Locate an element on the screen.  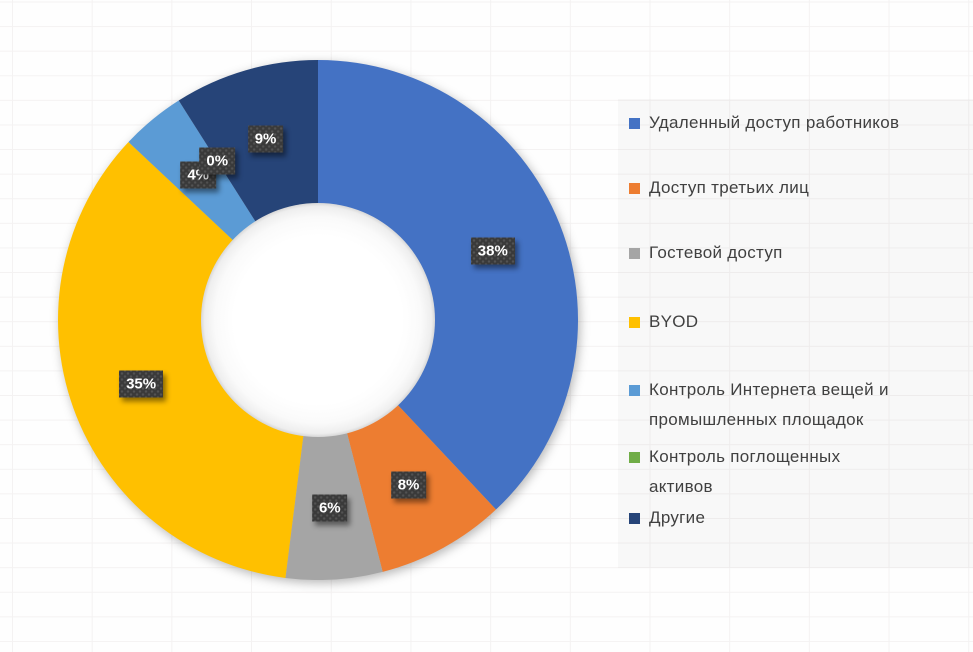
legend-item-byod: BYOD is located at coordinates (794, 322).